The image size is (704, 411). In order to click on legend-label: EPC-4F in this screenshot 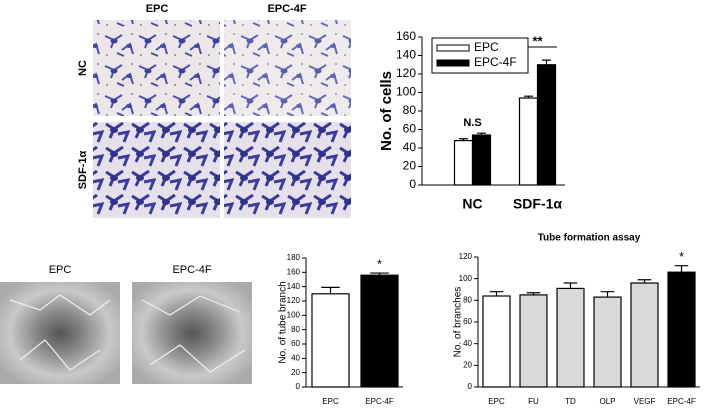, I will do `click(495, 62)`.